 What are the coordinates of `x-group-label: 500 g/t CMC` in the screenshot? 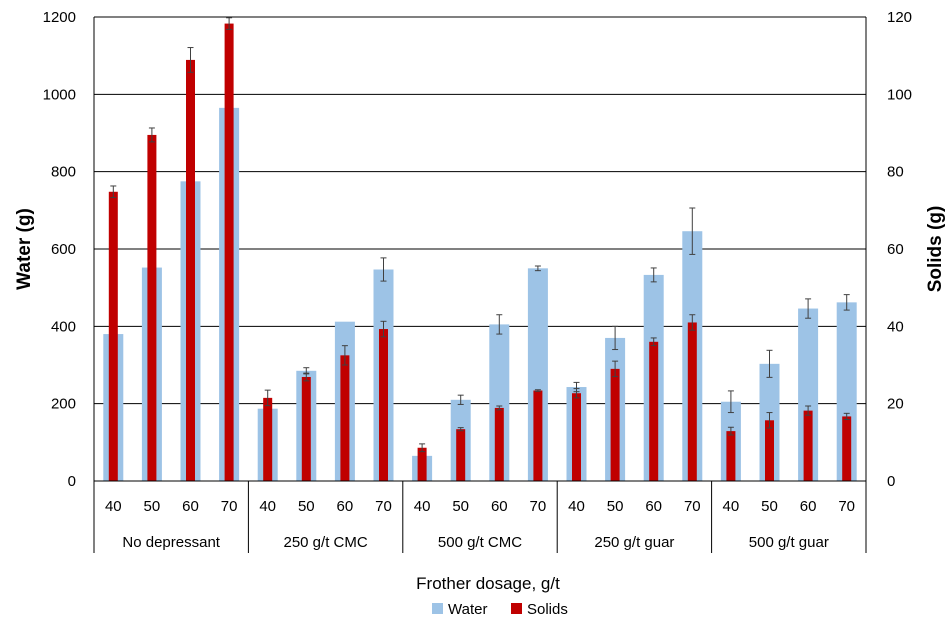 It's located at (480, 542).